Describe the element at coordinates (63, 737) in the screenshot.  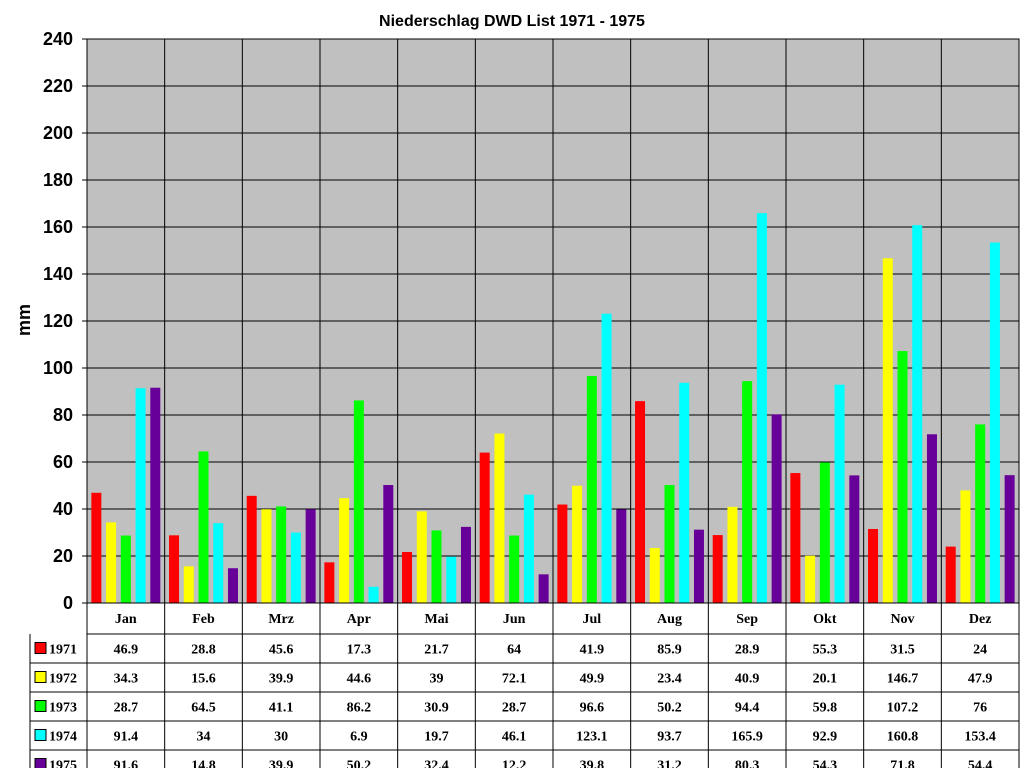
I see `legend-label: 1974` at that location.